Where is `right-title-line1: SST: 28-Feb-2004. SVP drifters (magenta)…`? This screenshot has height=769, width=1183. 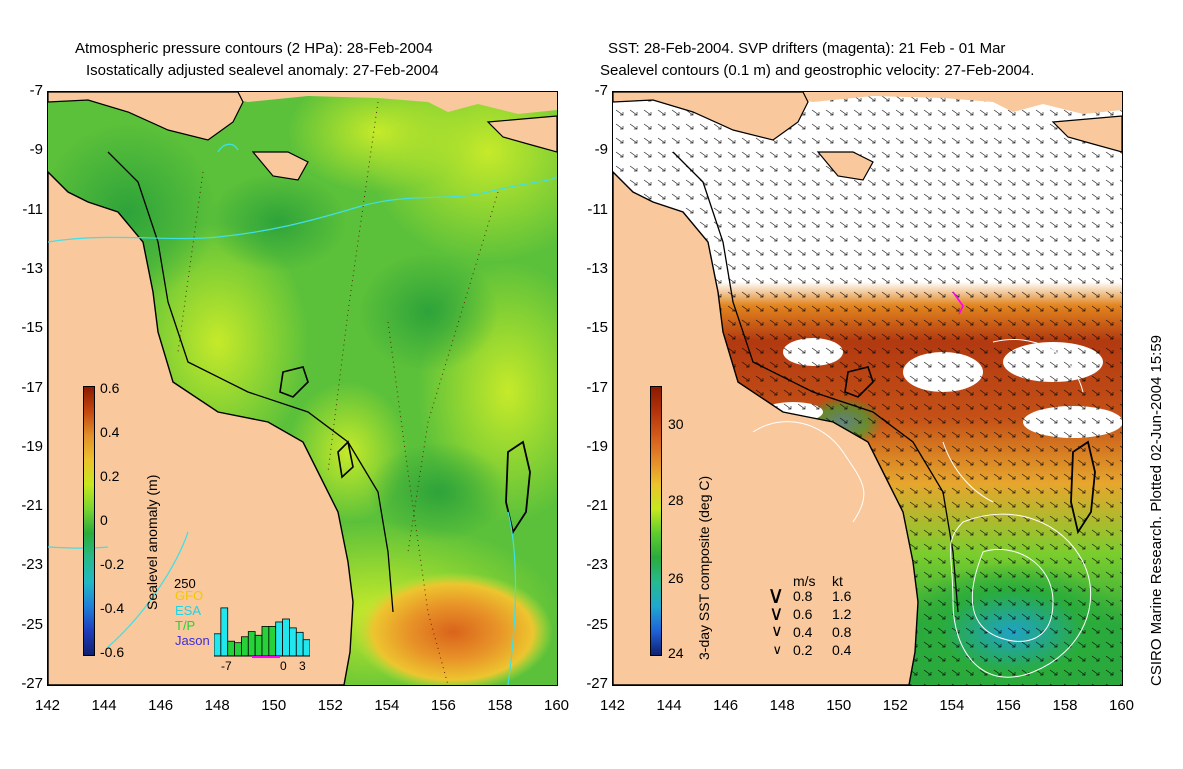
right-title-line1: SST: 28-Feb-2004. SVP drifters (magenta)… is located at coordinates (807, 48).